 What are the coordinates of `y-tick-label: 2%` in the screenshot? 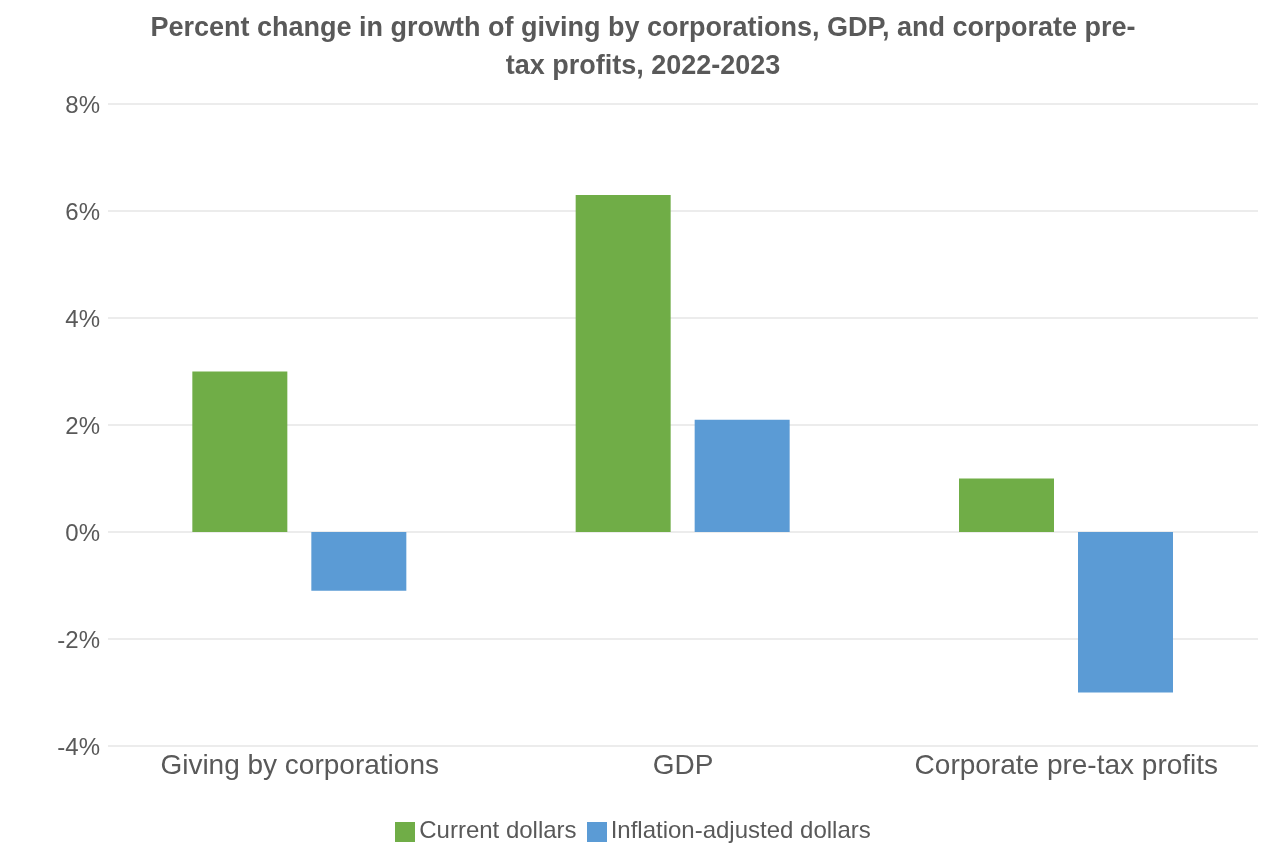 It's located at (82, 425).